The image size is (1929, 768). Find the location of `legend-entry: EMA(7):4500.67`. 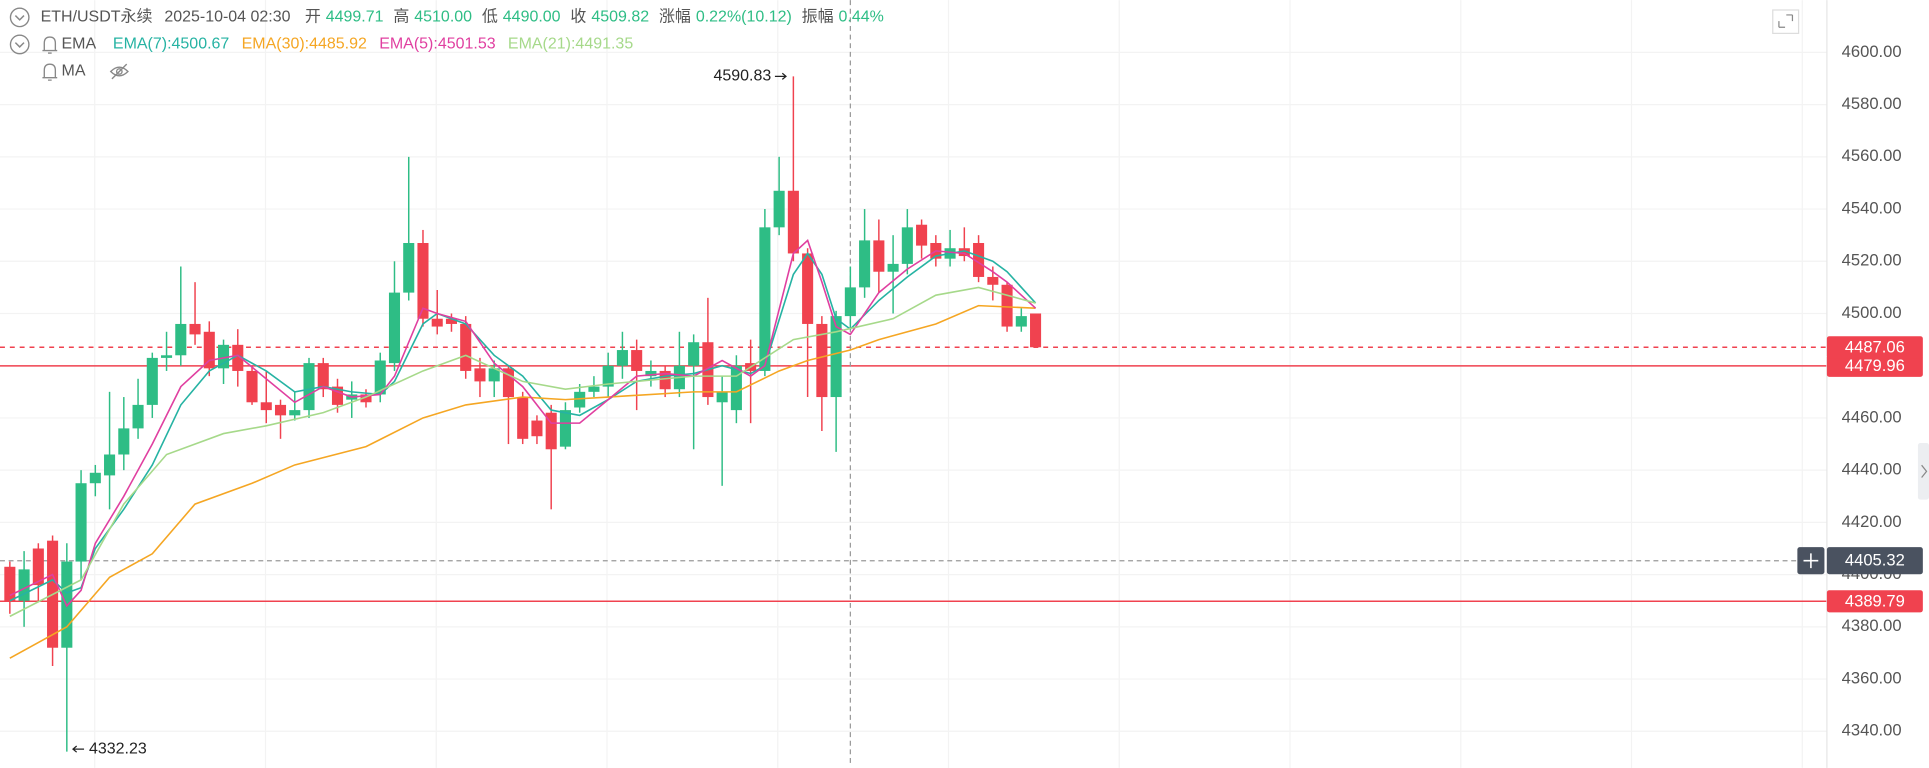

legend-entry: EMA(7):4500.67 is located at coordinates (171, 44).